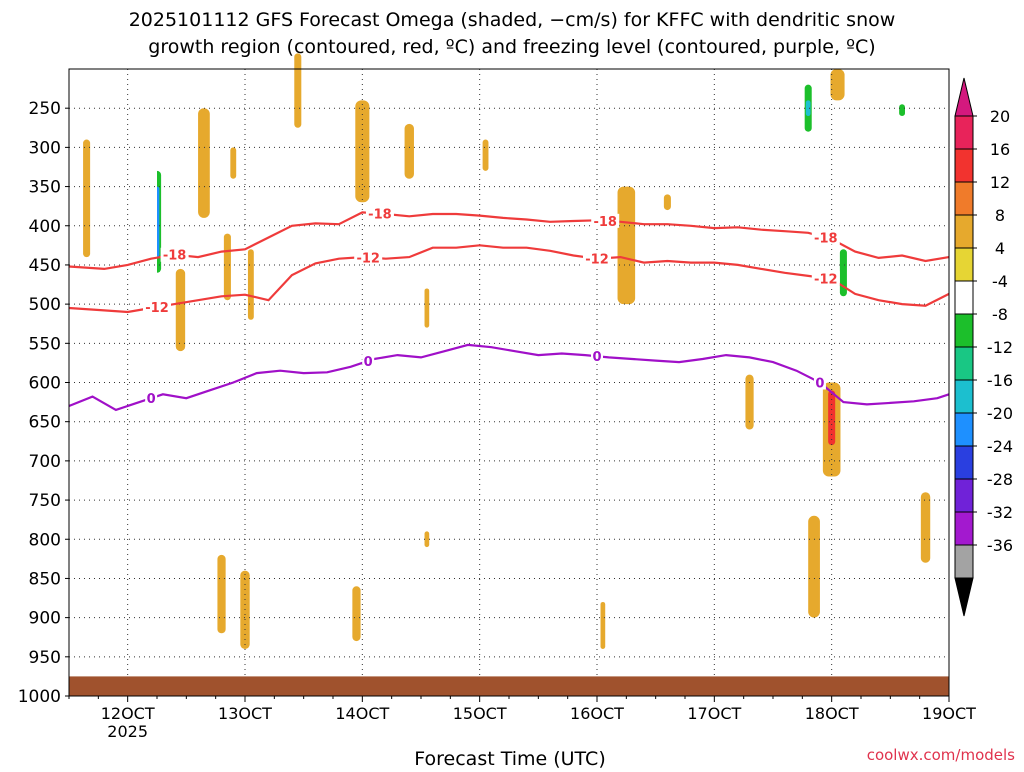 The width and height of the screenshot is (1024, 772). Describe the element at coordinates (480, 713) in the screenshot. I see `x-tick-label: 15OCT` at that location.